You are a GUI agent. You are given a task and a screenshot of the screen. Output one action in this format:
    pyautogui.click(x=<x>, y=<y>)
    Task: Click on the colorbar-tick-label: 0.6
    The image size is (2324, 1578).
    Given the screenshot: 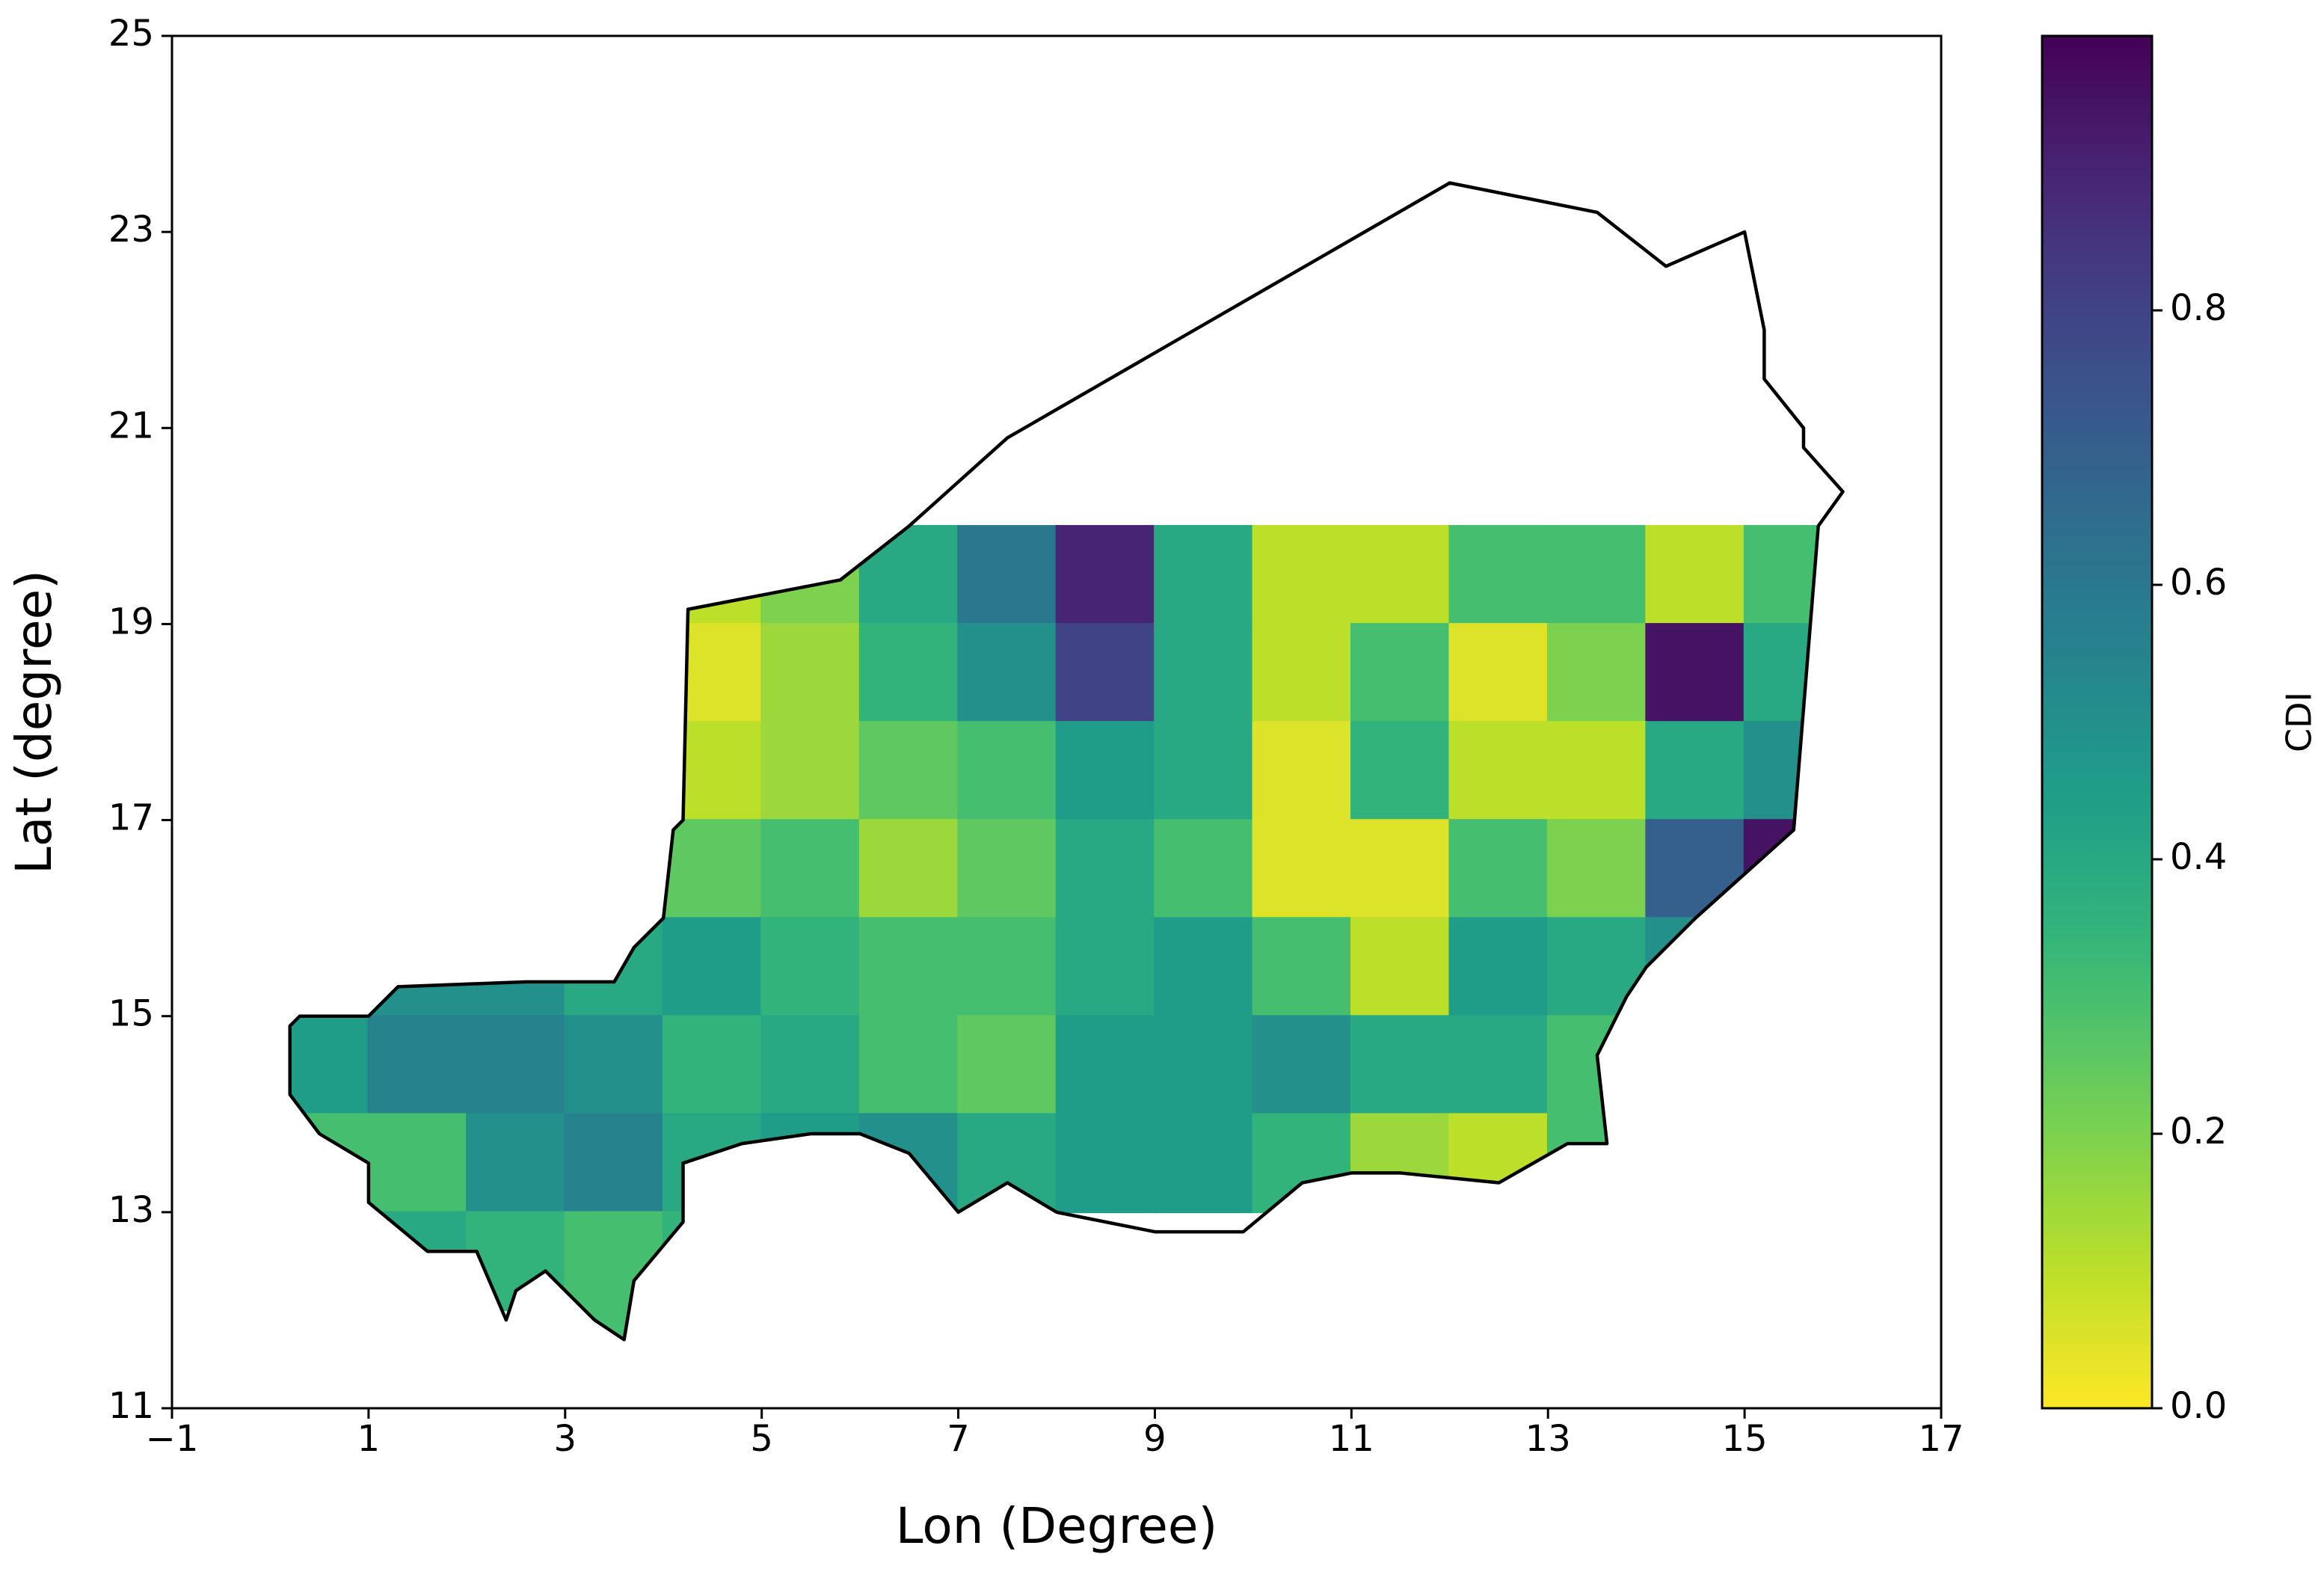 What is the action you would take?
    pyautogui.click(x=2198, y=583)
    